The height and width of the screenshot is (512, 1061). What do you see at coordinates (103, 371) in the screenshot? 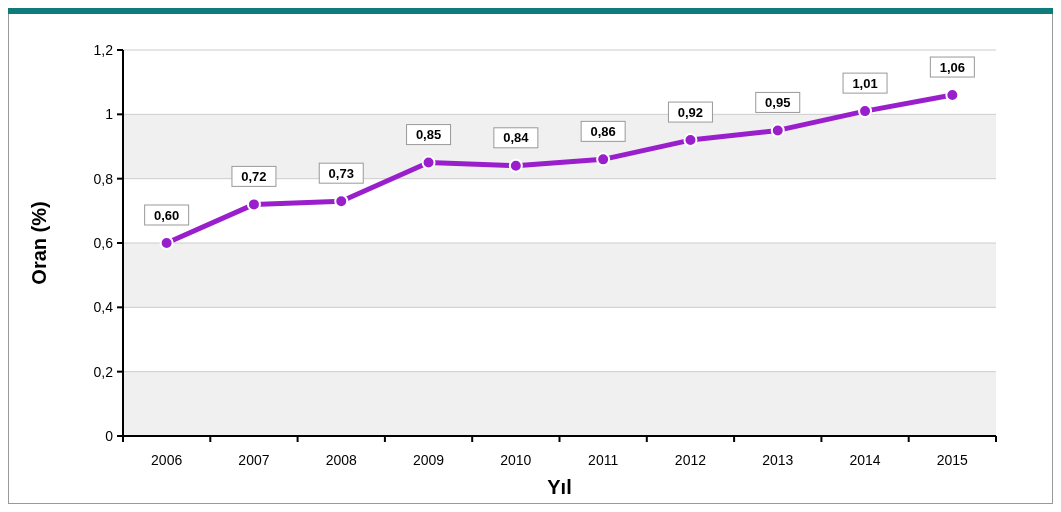
I see `y-tick-label: 0,2` at bounding box center [103, 371].